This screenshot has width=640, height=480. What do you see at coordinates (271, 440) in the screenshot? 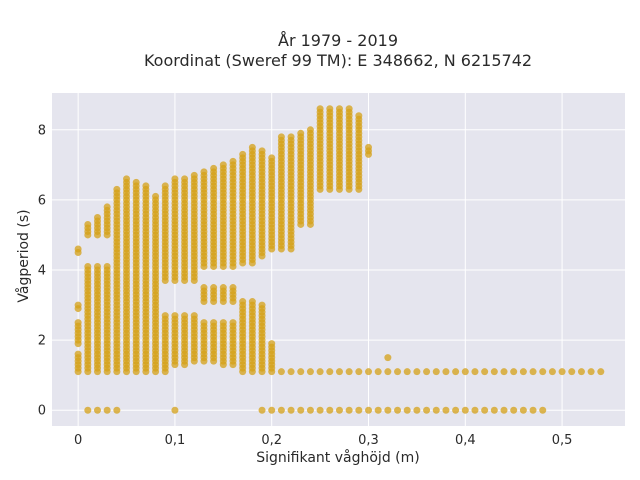
I see `x-tick-label: 0,2` at bounding box center [271, 440].